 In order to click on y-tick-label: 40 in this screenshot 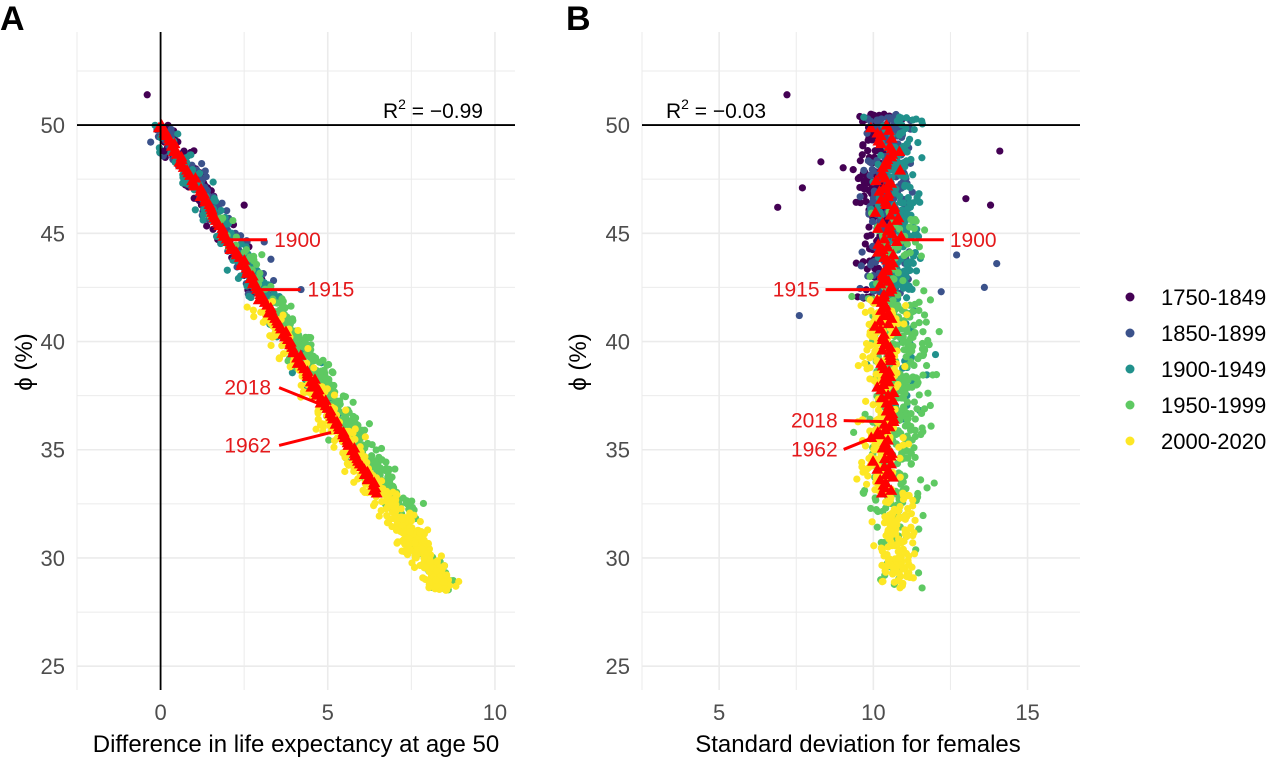, I will do `click(53, 342)`.